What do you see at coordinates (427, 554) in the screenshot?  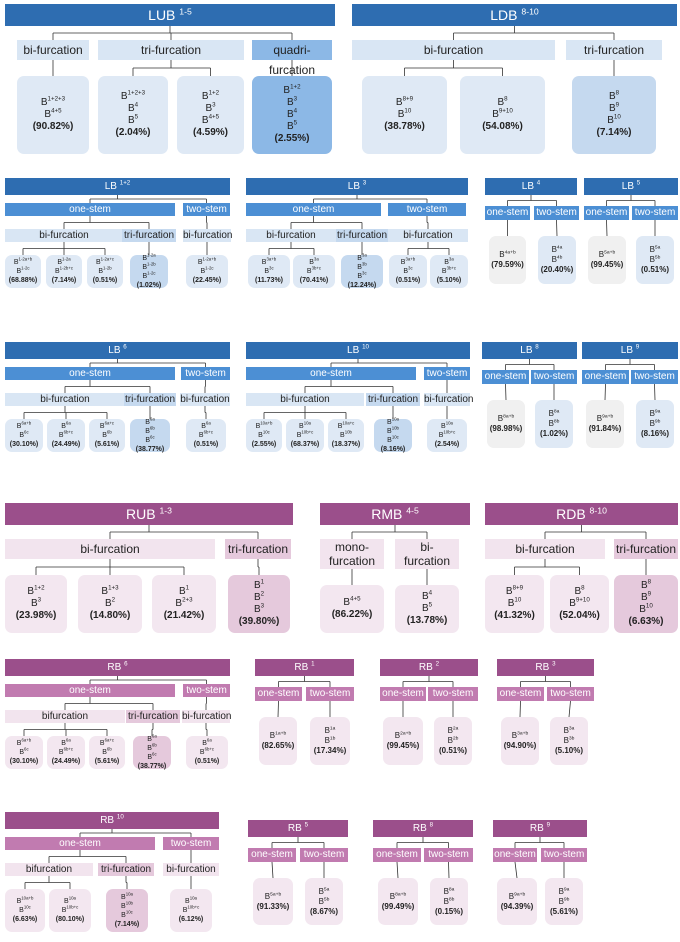 I see `furcation-label: bi- furcation` at bounding box center [427, 554].